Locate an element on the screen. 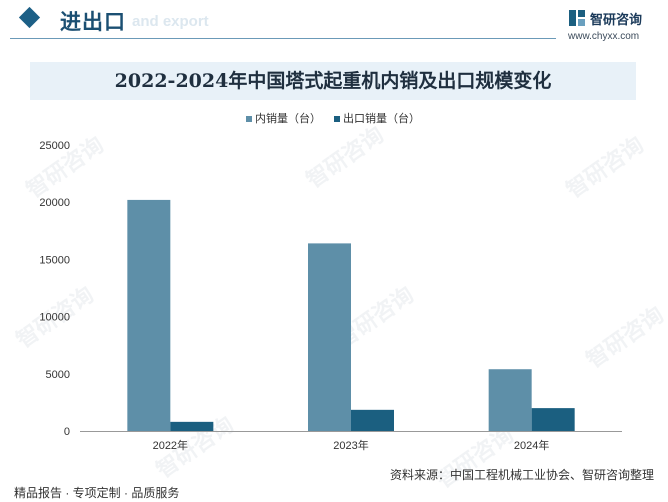 This screenshot has height=502, width=668. legend-item-export: 出口销量（台） is located at coordinates (377, 118).